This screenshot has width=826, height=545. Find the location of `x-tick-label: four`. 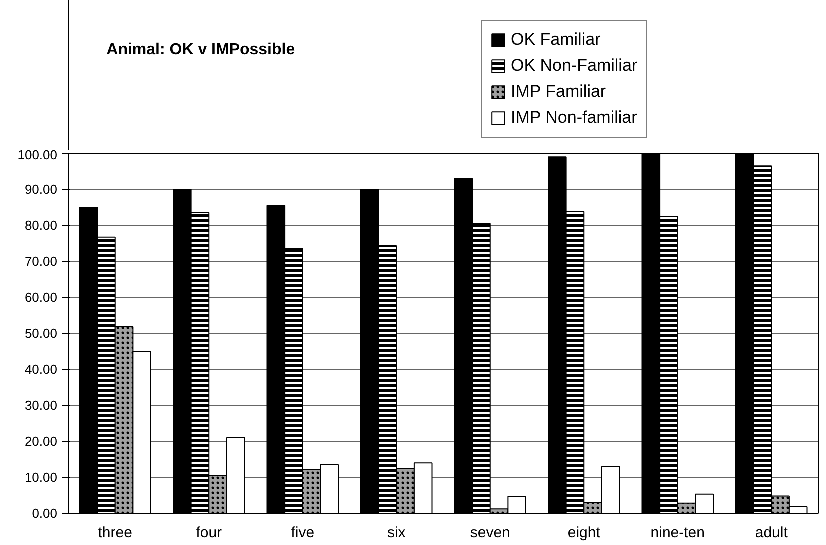

x-tick-label: four is located at coordinates (209, 533).